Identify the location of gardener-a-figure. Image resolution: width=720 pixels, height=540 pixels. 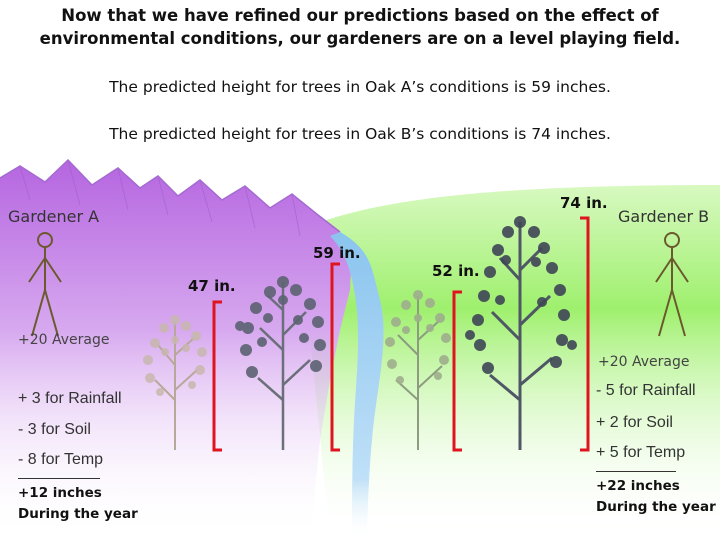
(45, 284).